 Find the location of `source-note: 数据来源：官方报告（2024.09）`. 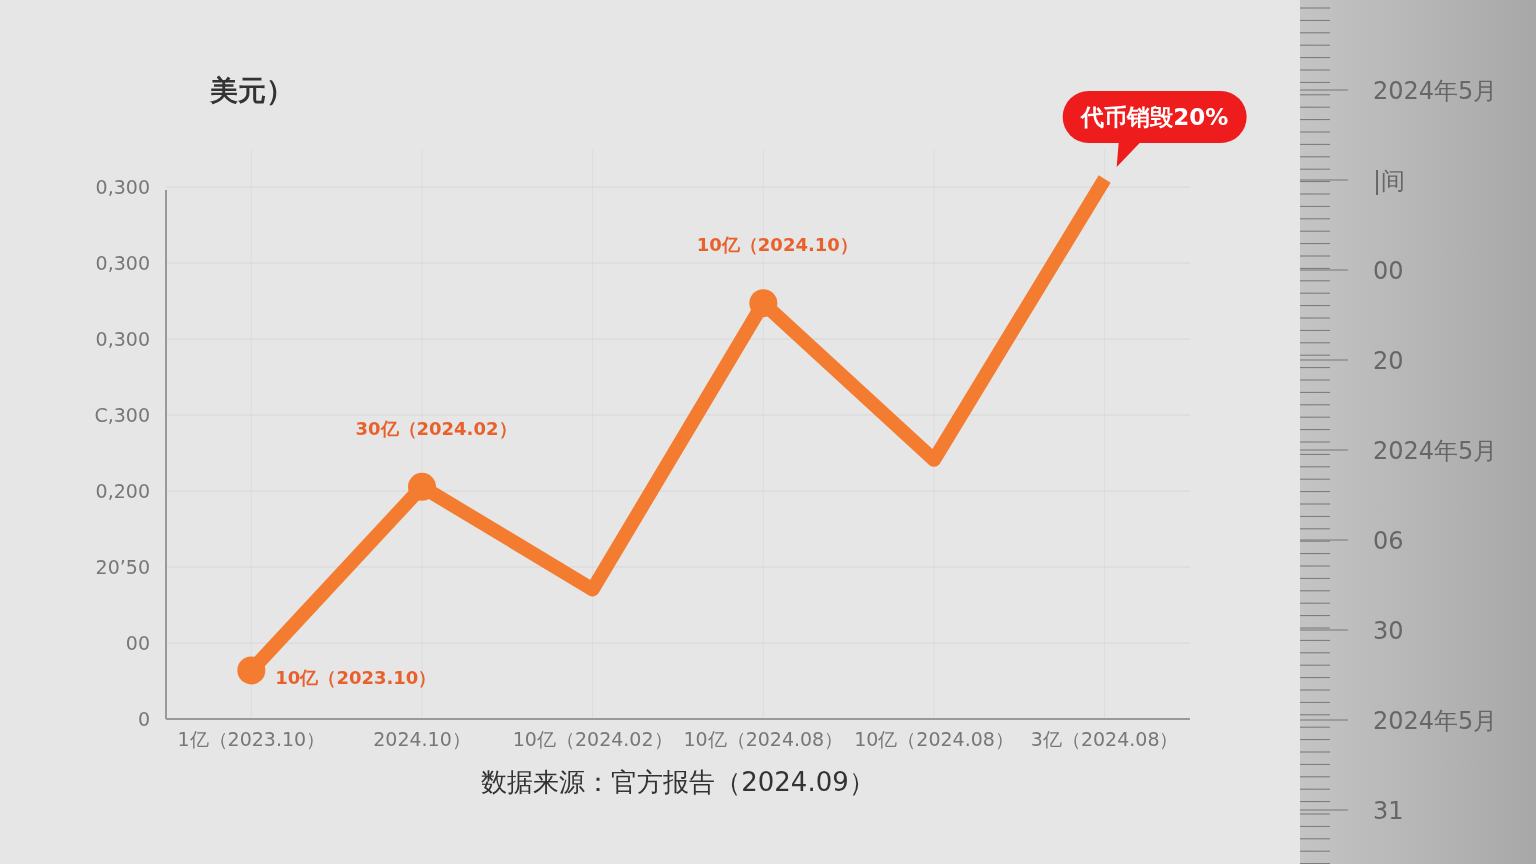

source-note: 数据来源：官方报告（2024.09） is located at coordinates (678, 782).